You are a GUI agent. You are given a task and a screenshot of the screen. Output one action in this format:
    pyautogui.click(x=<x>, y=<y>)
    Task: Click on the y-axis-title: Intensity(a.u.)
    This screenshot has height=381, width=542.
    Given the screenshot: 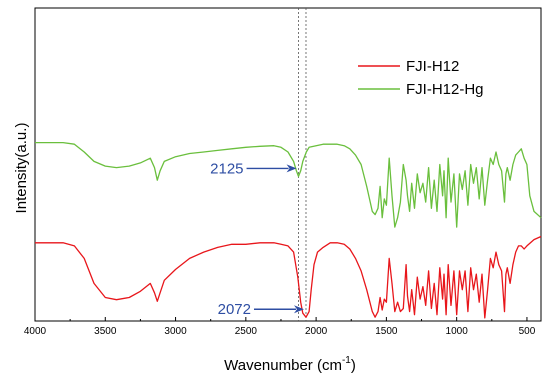 What is the action you would take?
    pyautogui.click(x=21, y=168)
    